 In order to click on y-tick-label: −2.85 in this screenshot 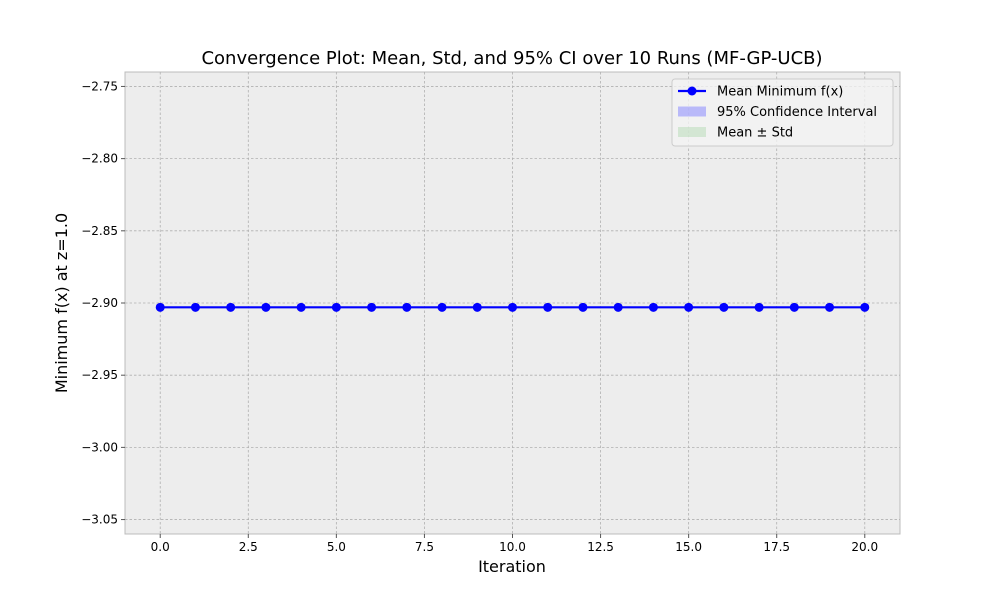, I will do `click(99, 231)`.